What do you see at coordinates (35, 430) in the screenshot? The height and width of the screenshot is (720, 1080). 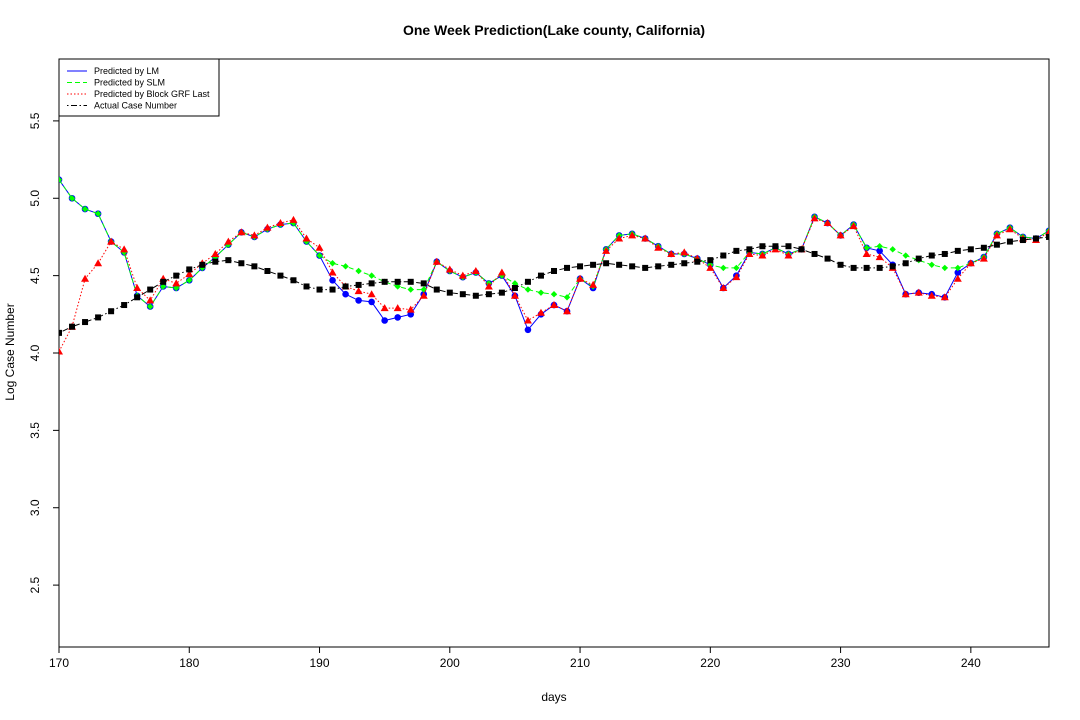 I see `y-tick-label: 3.5` at bounding box center [35, 430].